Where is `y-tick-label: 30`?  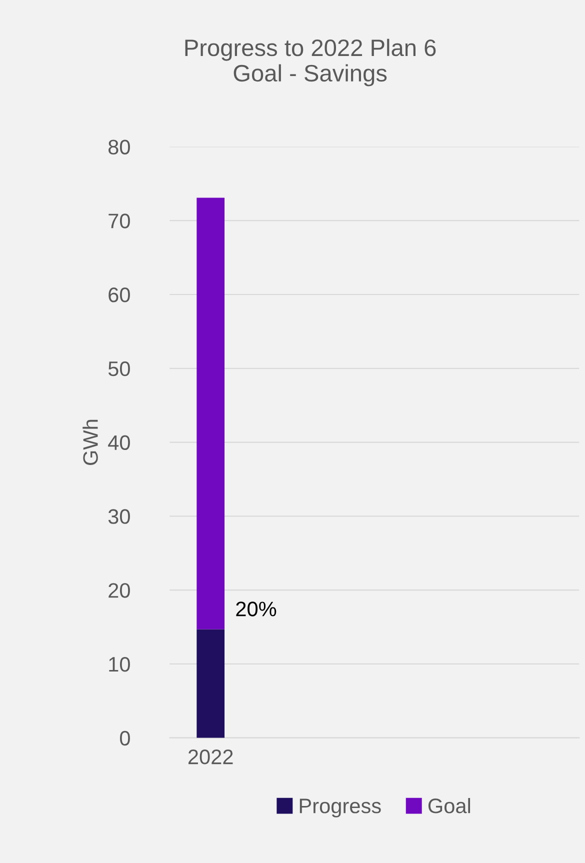
y-tick-label: 30 is located at coordinates (119, 516).